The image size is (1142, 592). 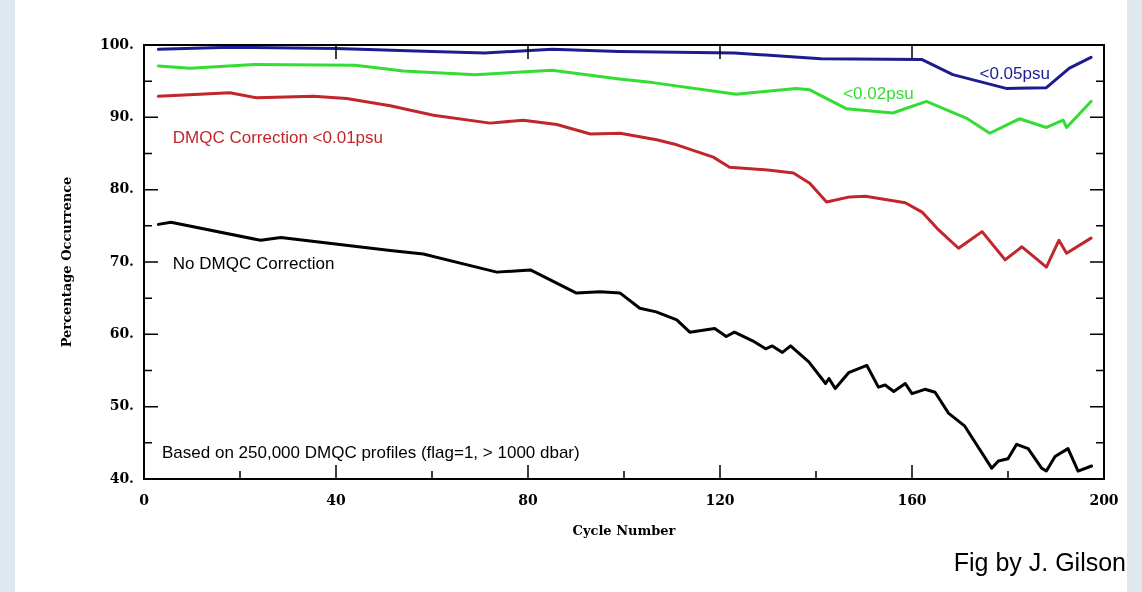 I want to click on series-label: No DMQC Correction, so click(x=253, y=263).